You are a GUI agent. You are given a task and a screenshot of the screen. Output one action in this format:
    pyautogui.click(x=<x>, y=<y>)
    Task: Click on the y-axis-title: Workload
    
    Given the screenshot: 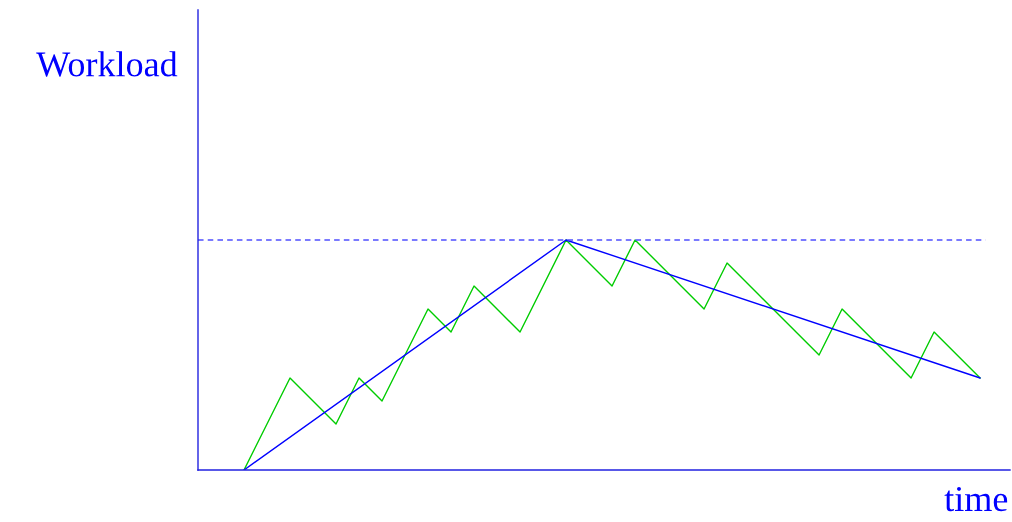 What is the action you would take?
    pyautogui.click(x=107, y=64)
    